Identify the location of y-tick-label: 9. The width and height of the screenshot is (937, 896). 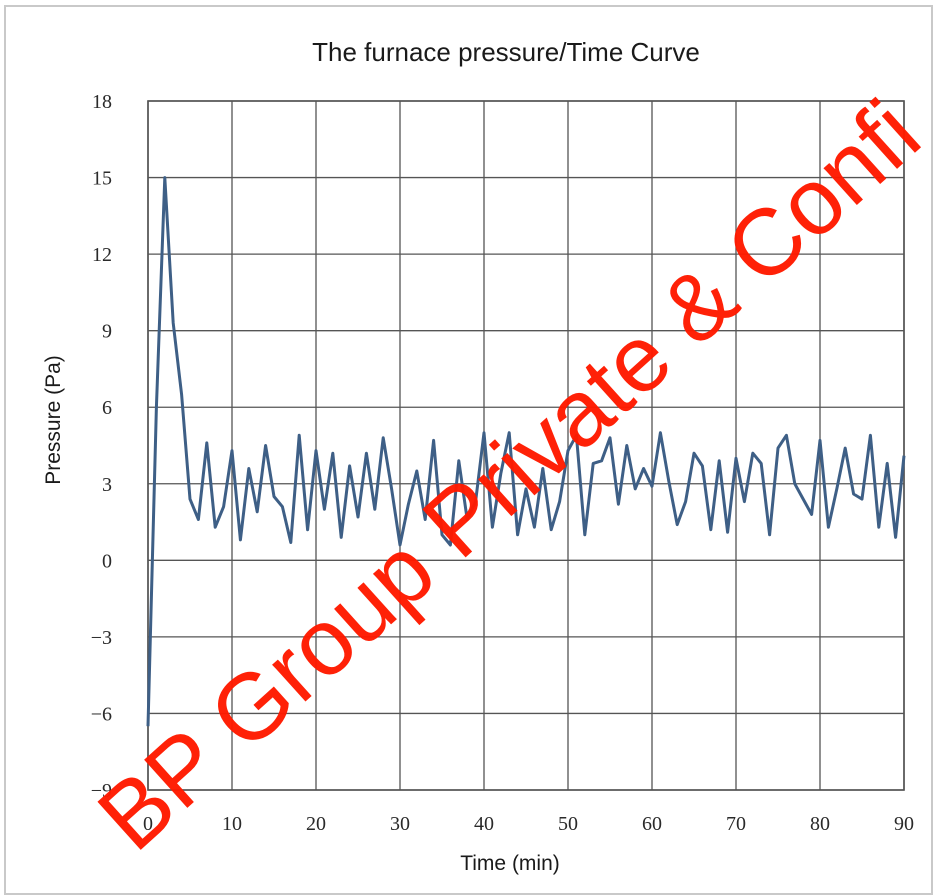
(107, 332).